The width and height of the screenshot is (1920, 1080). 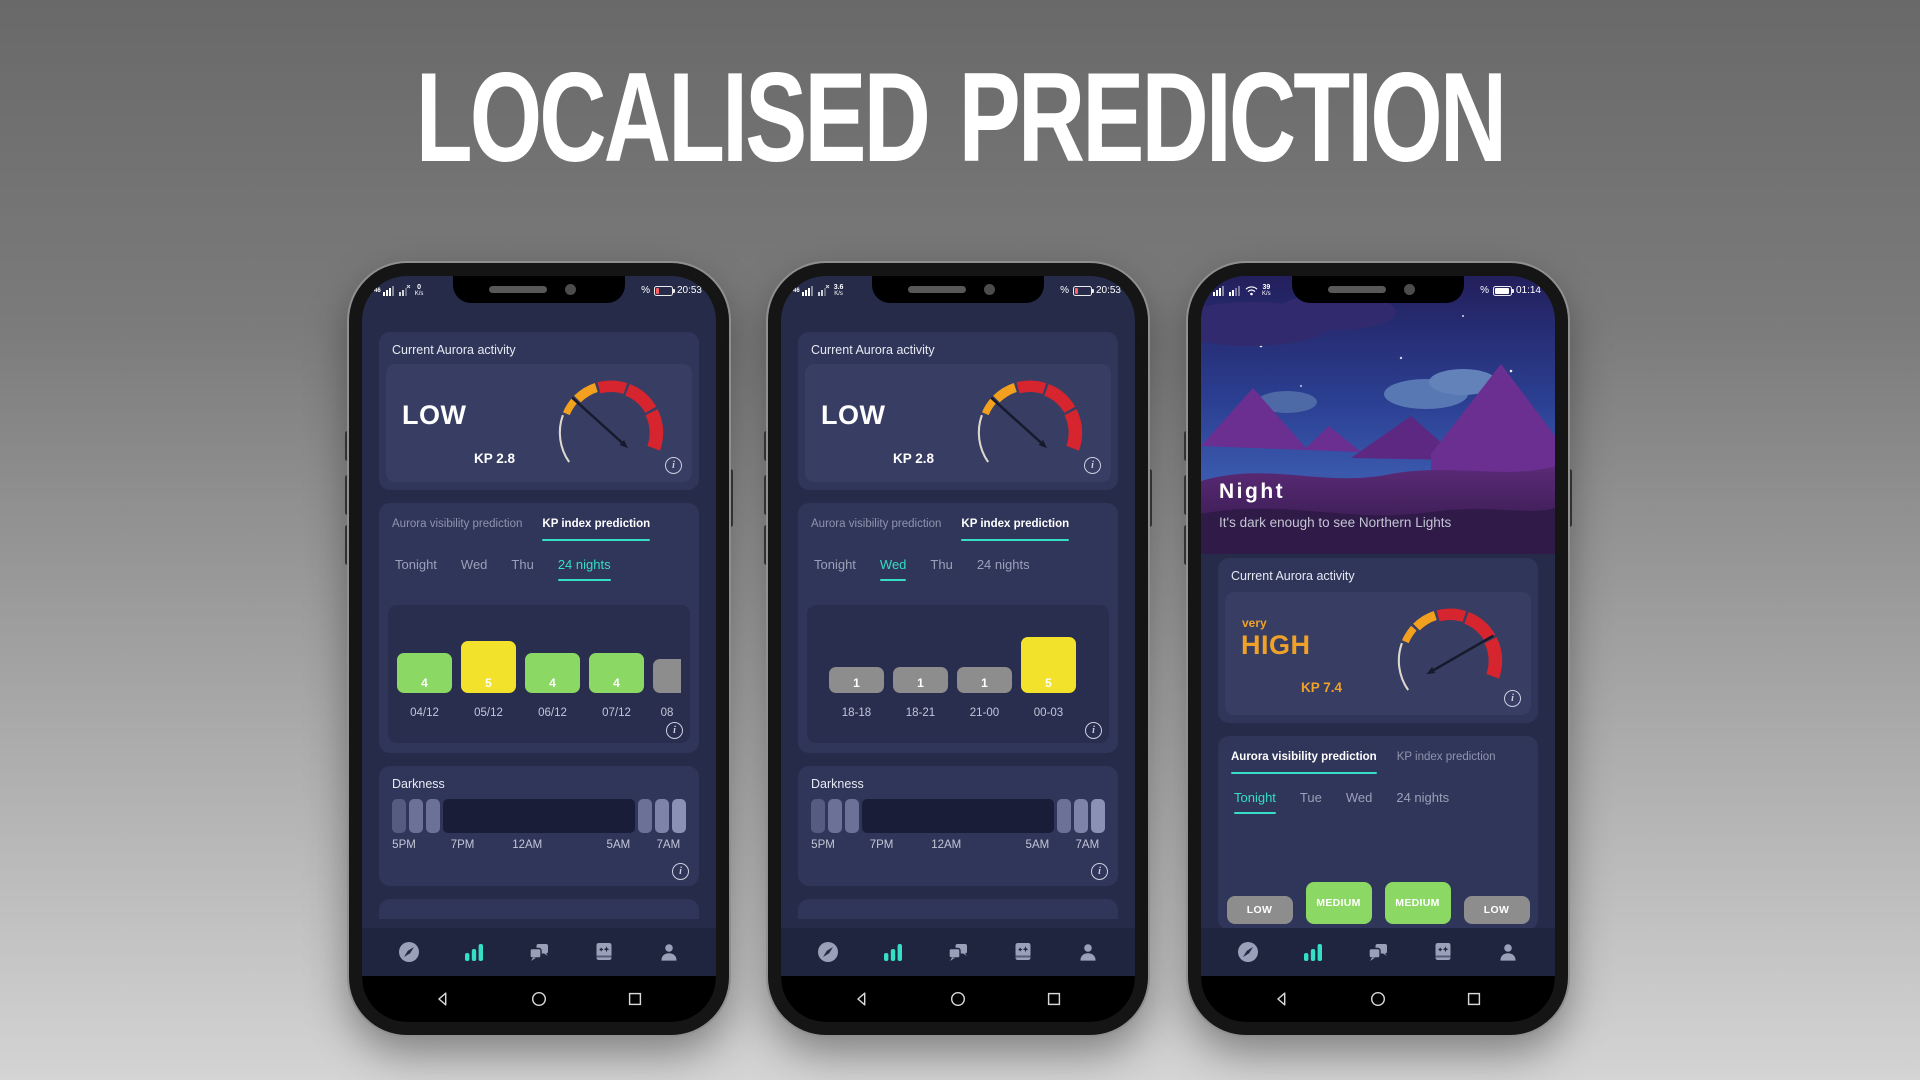 I want to click on activity-level: LOW, so click(x=434, y=415).